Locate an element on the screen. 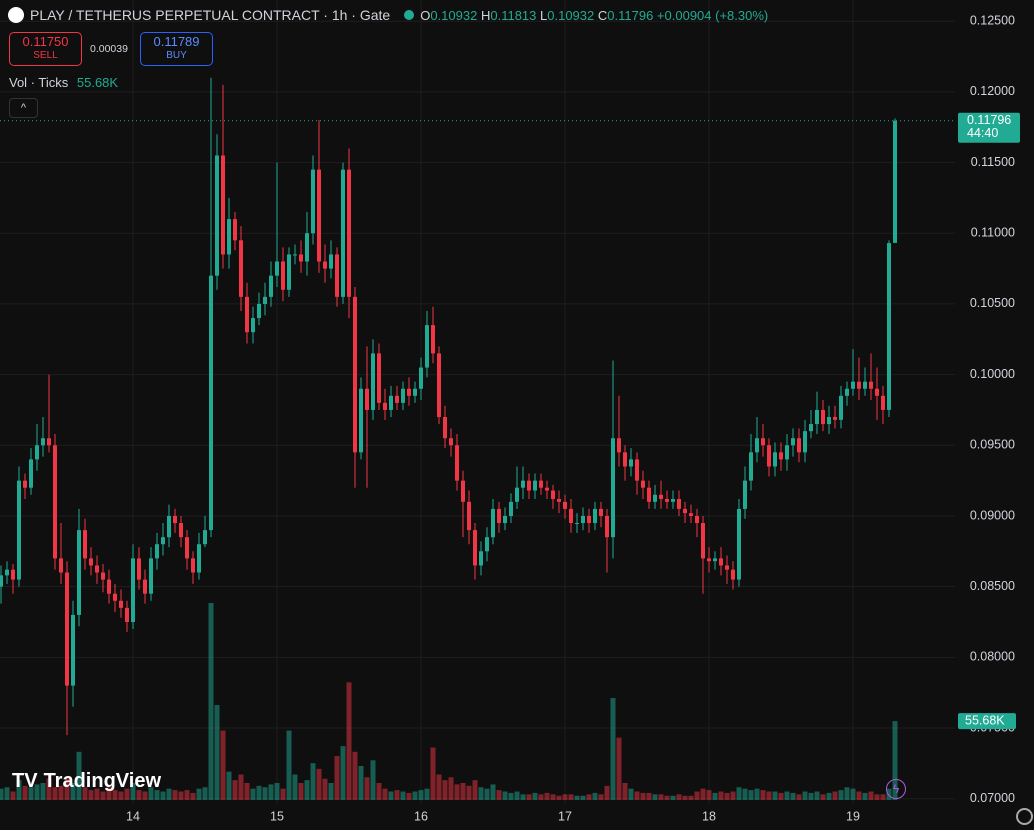 The width and height of the screenshot is (1034, 830). buy-button: 0.11789 BUY is located at coordinates (176, 49).